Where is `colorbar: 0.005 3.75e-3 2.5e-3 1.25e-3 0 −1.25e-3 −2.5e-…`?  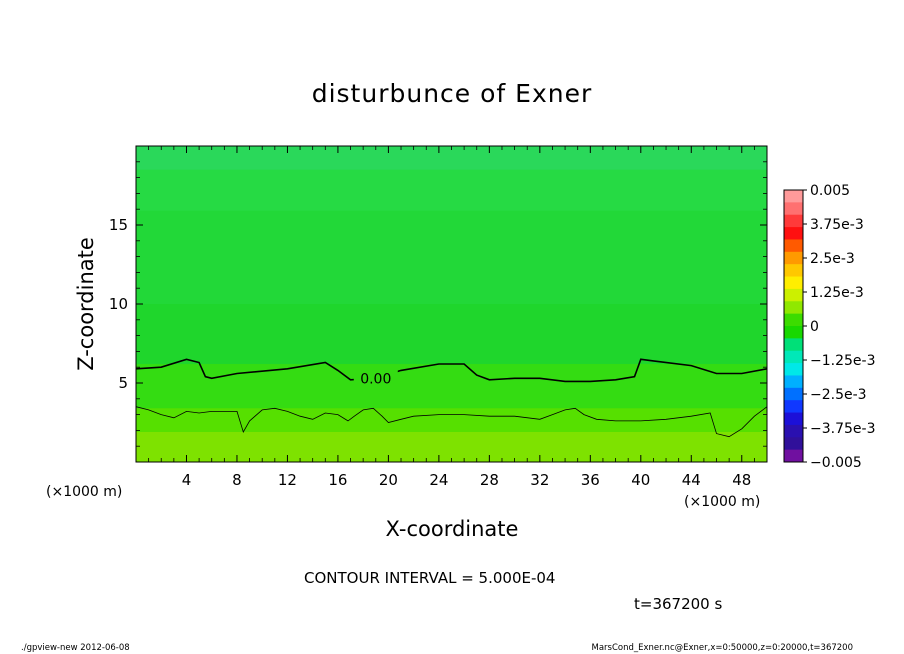 colorbar: 0.005 3.75e-3 2.5e-3 1.25e-3 0 −1.25e-3 −2.5e-… is located at coordinates (829, 327).